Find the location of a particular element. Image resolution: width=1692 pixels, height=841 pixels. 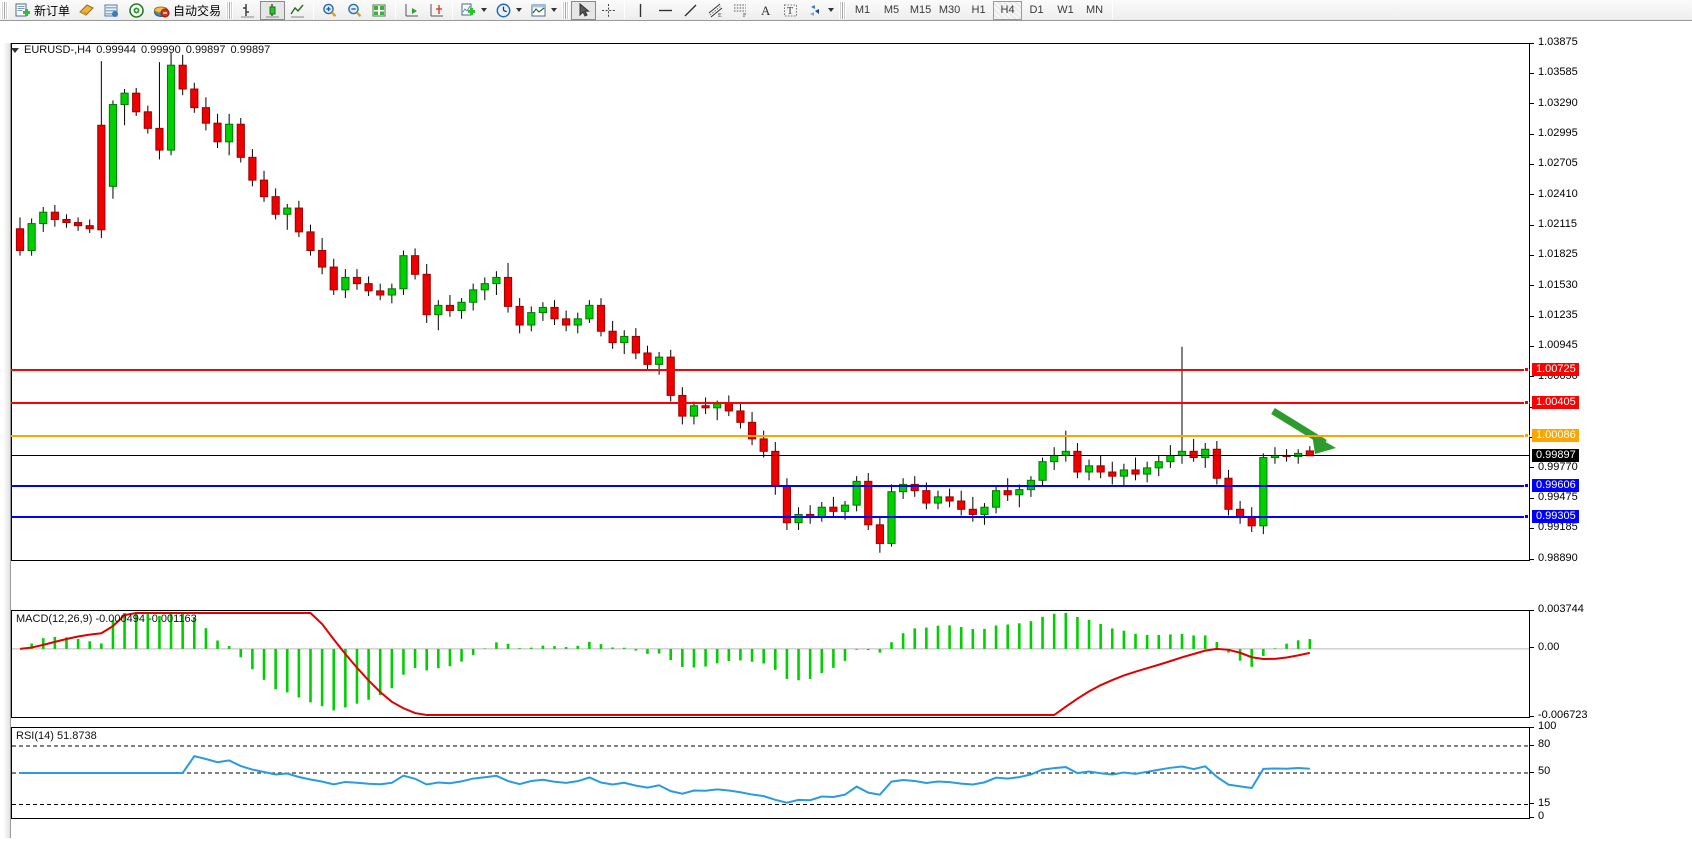

timeframe-button-mn: MN is located at coordinates (1094, 10).